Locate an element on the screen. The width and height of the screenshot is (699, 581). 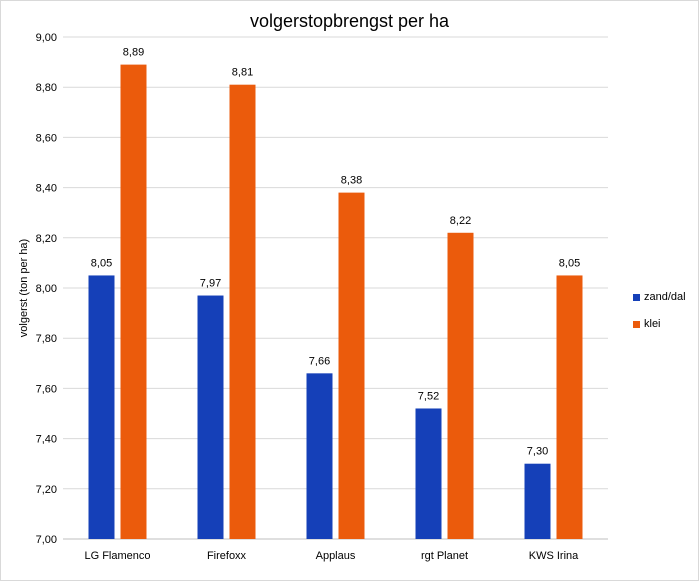
data-label-klei-kws-irina: 8,05 is located at coordinates (569, 263).